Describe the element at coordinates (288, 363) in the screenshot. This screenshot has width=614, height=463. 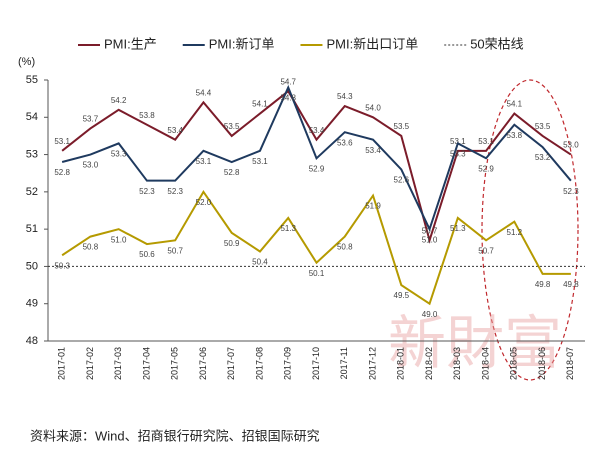
I see `x-tick-label: 2017-09` at that location.